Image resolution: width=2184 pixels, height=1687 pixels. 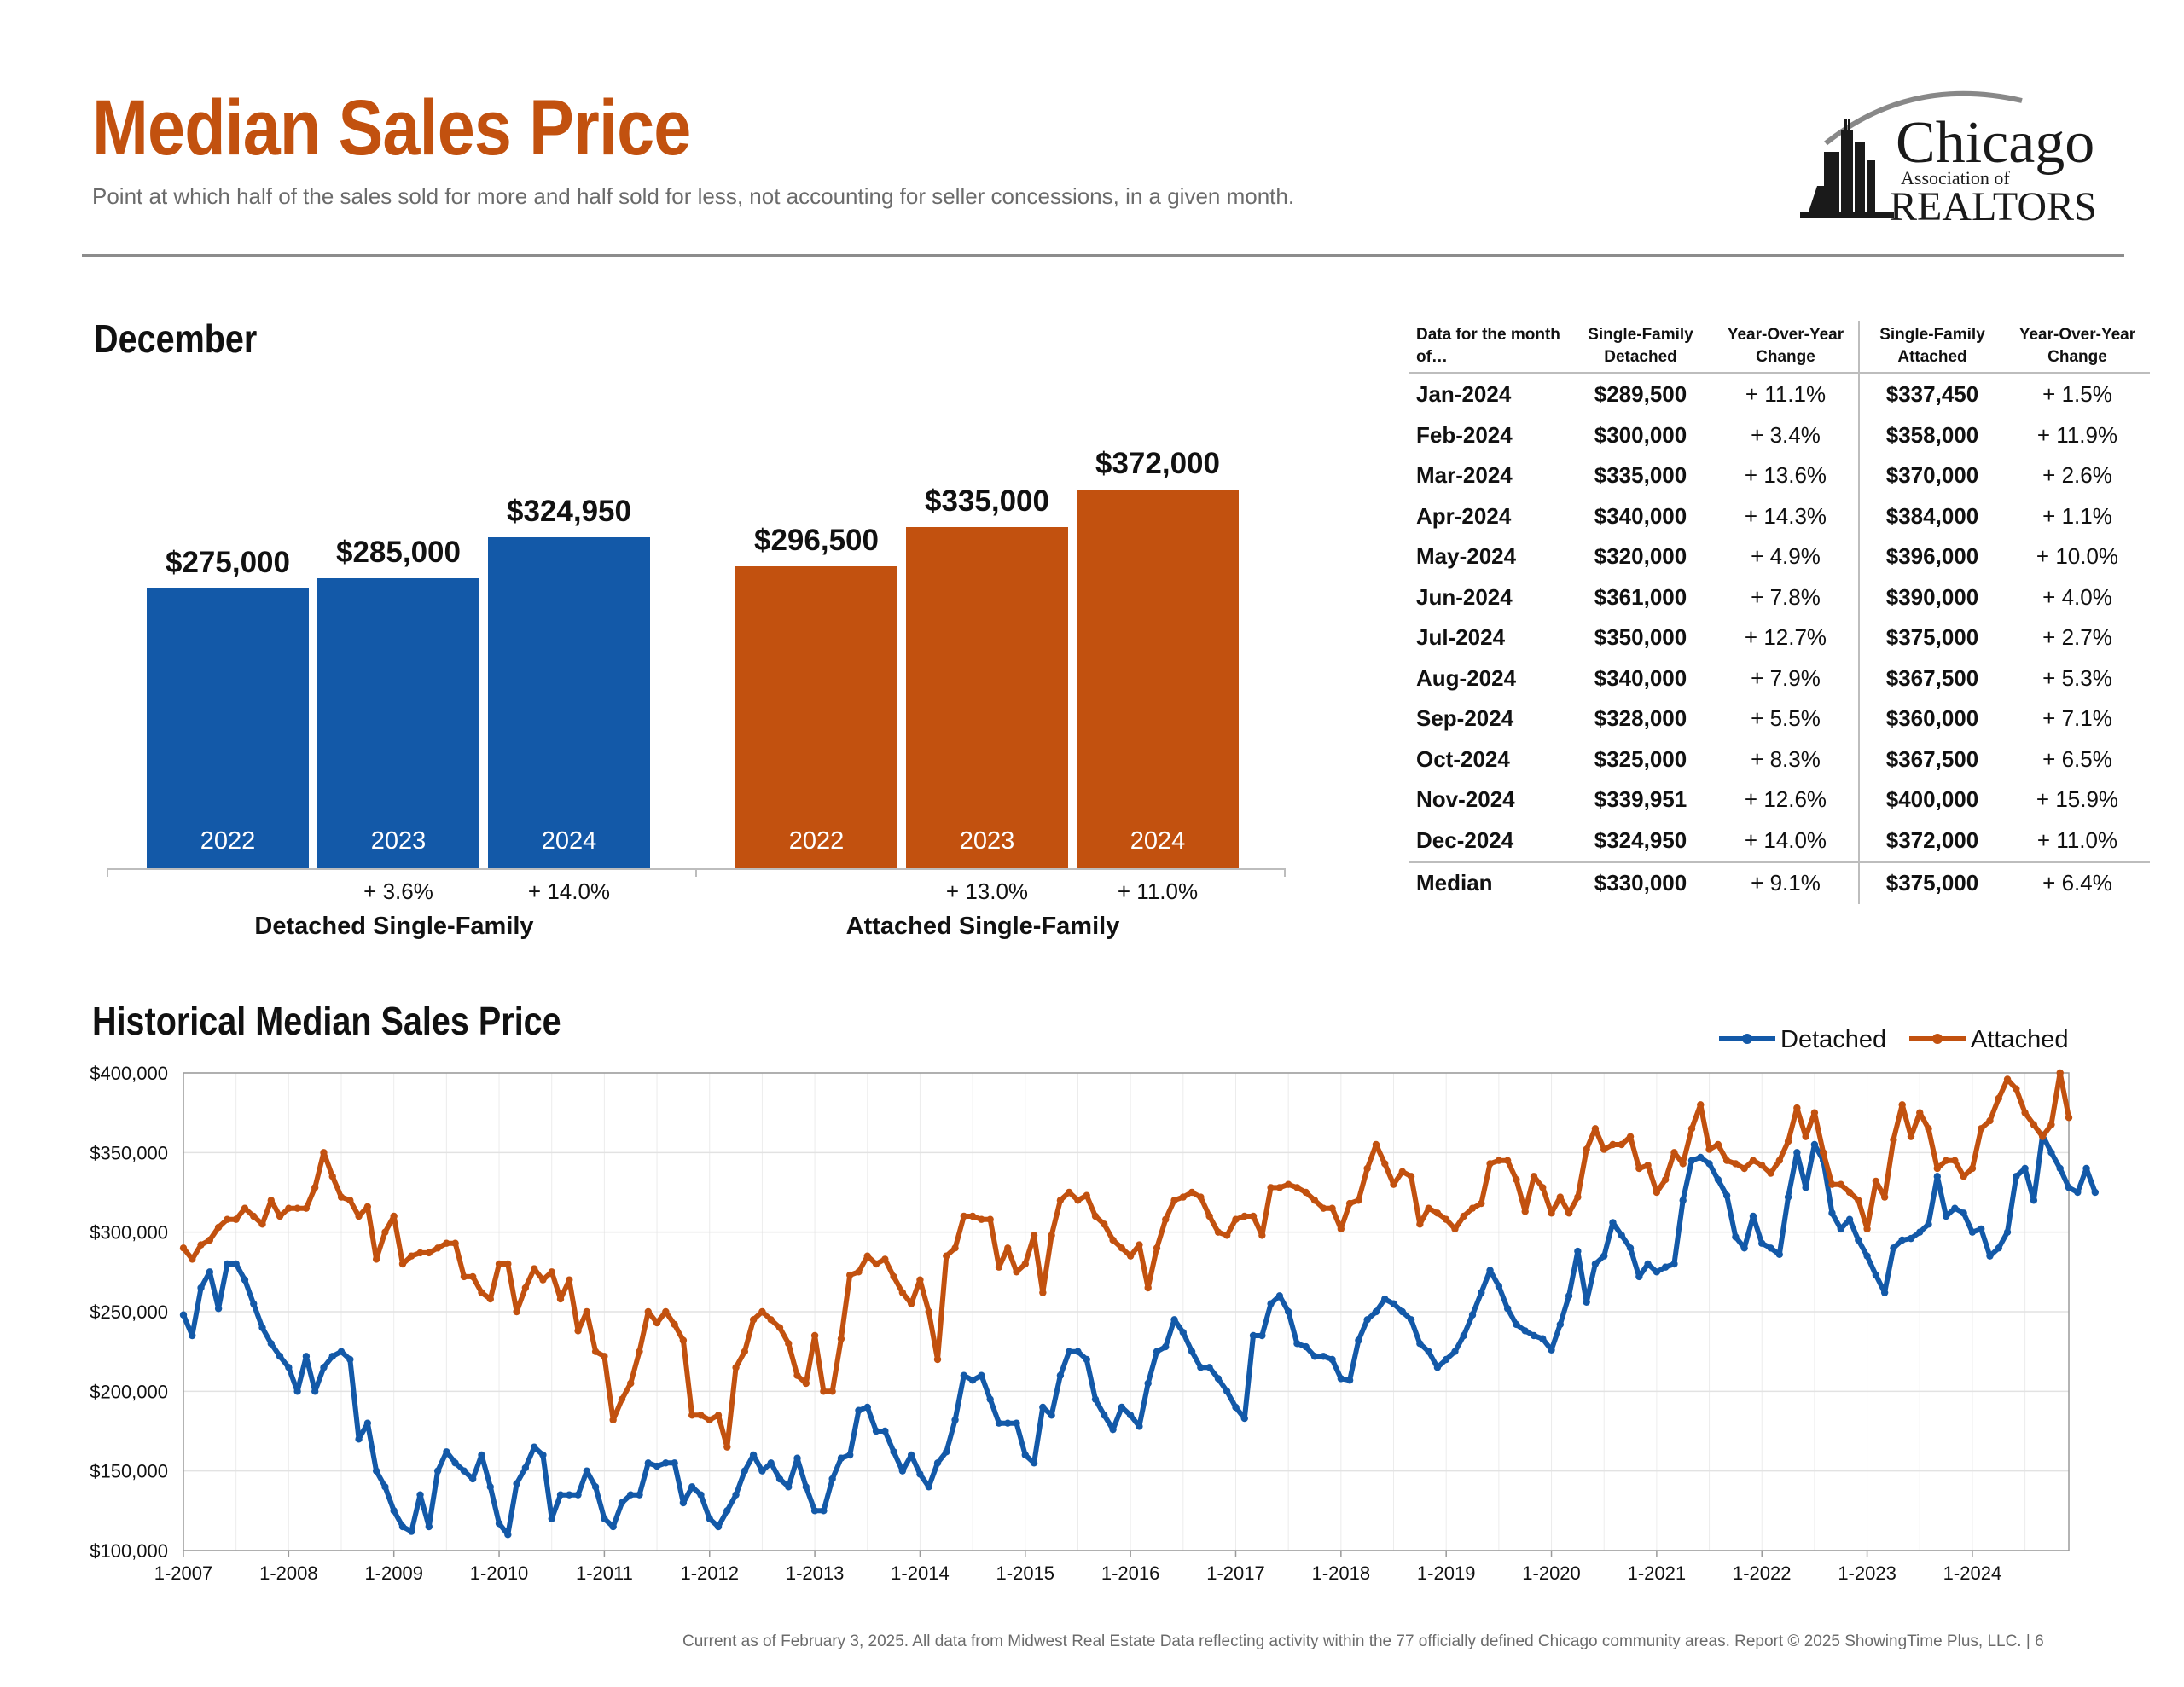 What do you see at coordinates (398, 891) in the screenshot?
I see `bar-change-label: + 3.6%` at bounding box center [398, 891].